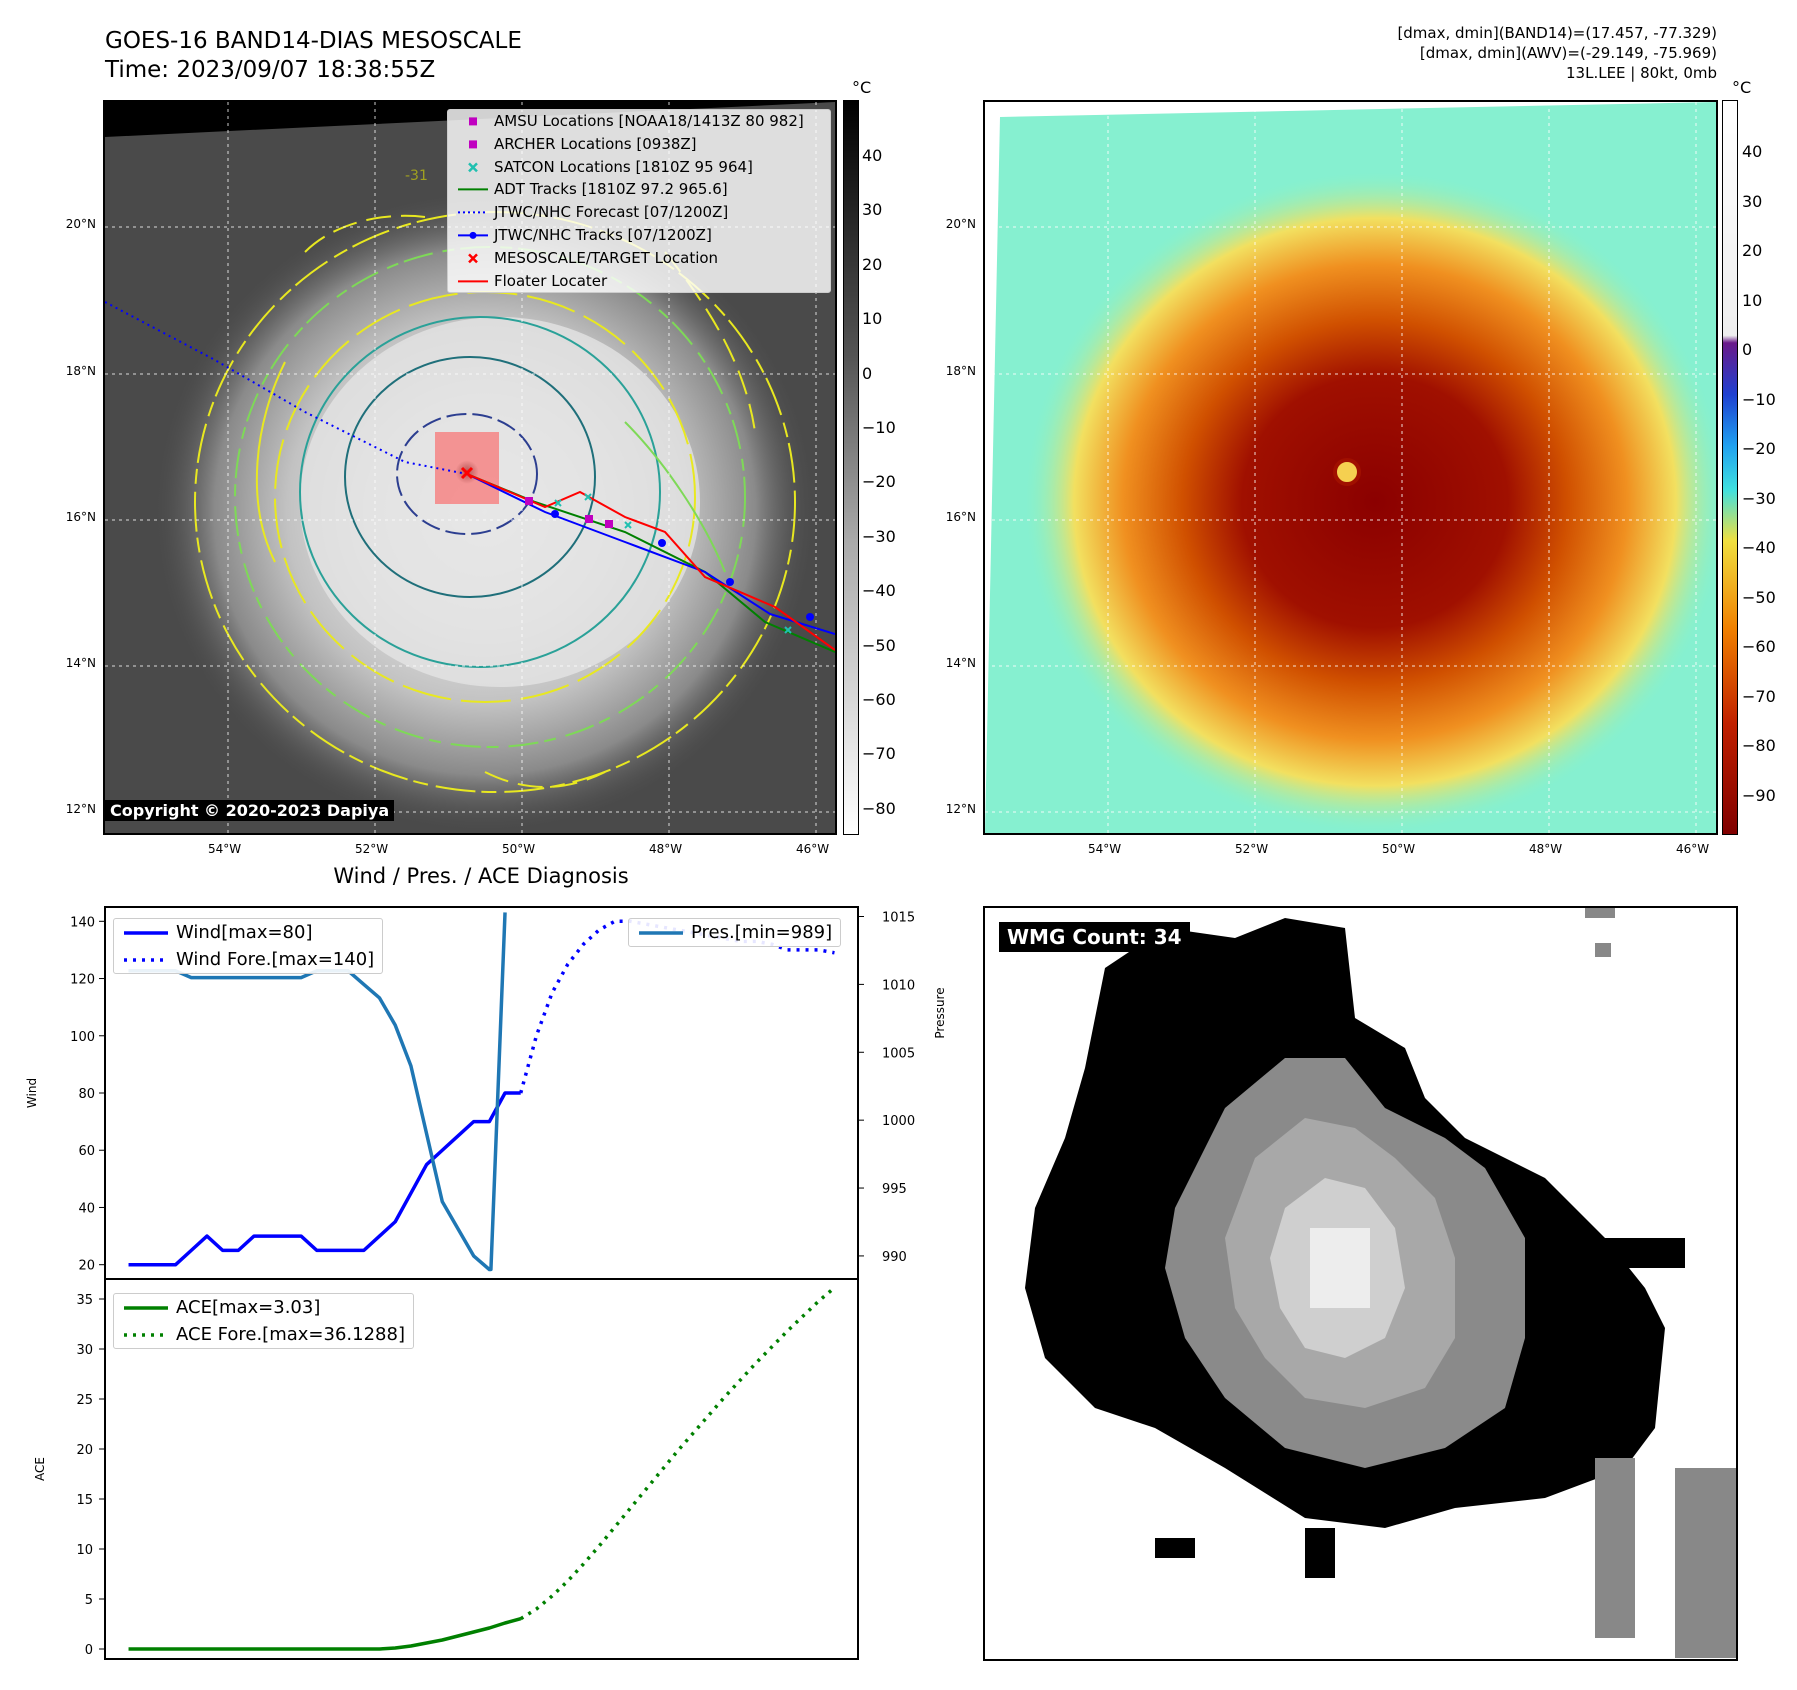  Describe the element at coordinates (416, 176) in the screenshot. I see `contour-label: -31` at that location.